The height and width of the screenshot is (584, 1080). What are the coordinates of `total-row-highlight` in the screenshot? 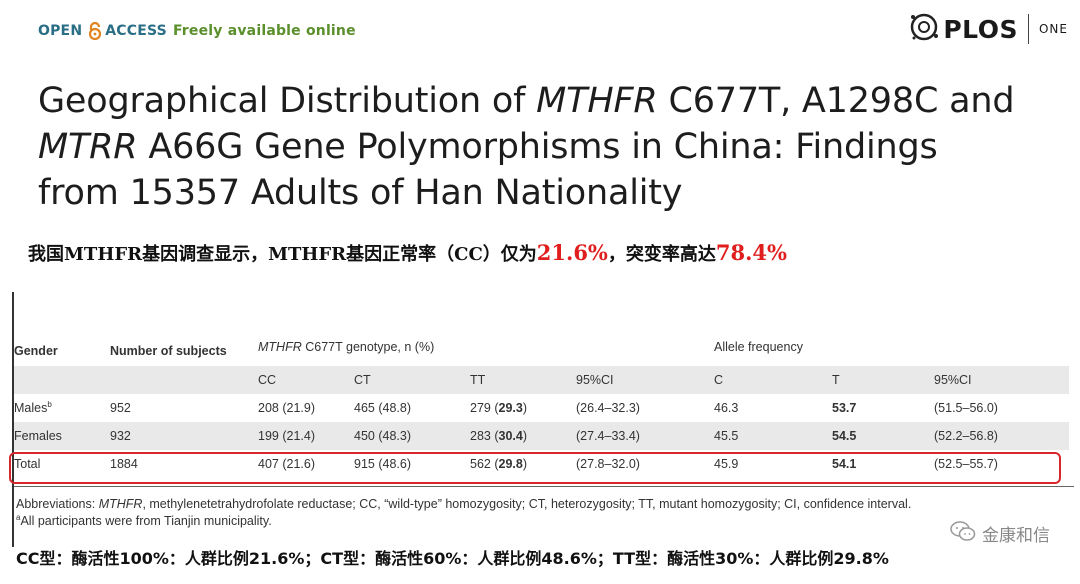 It's located at (535, 468).